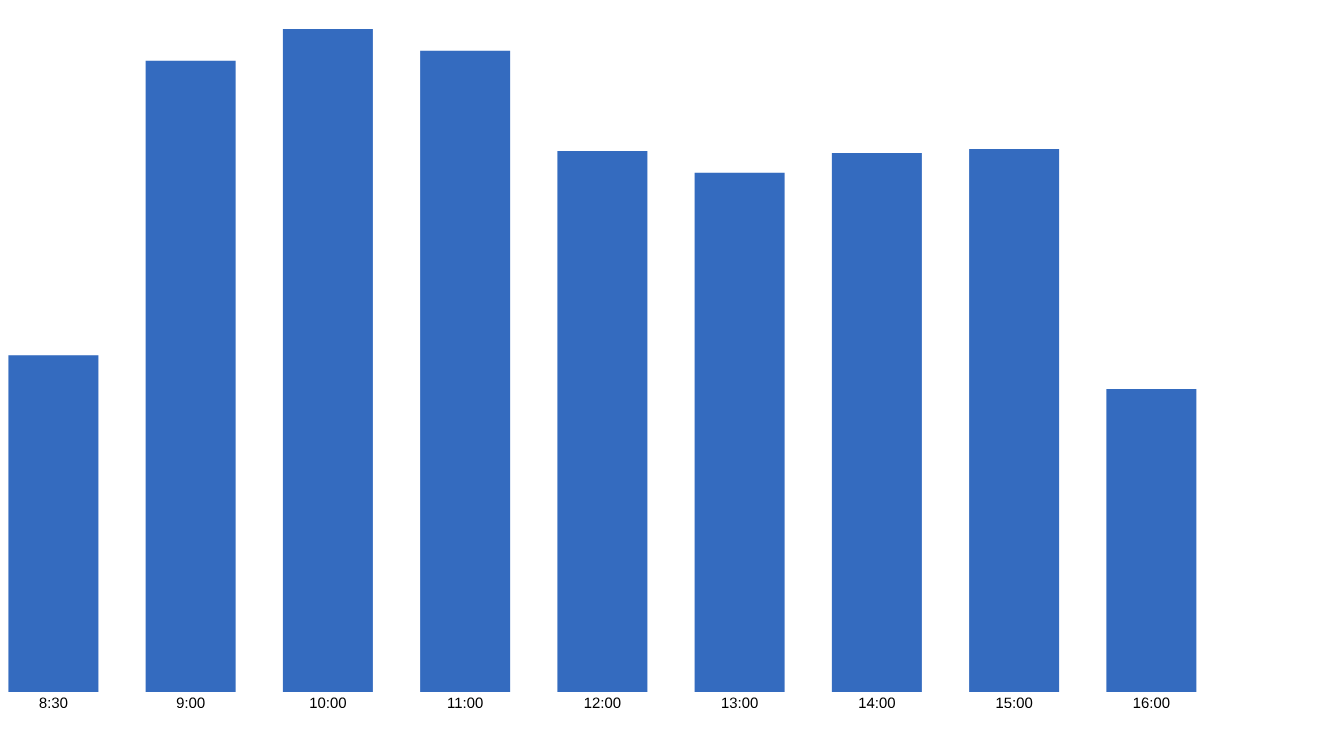  What do you see at coordinates (465, 703) in the screenshot?
I see `x-tick-label: 11:00` at bounding box center [465, 703].